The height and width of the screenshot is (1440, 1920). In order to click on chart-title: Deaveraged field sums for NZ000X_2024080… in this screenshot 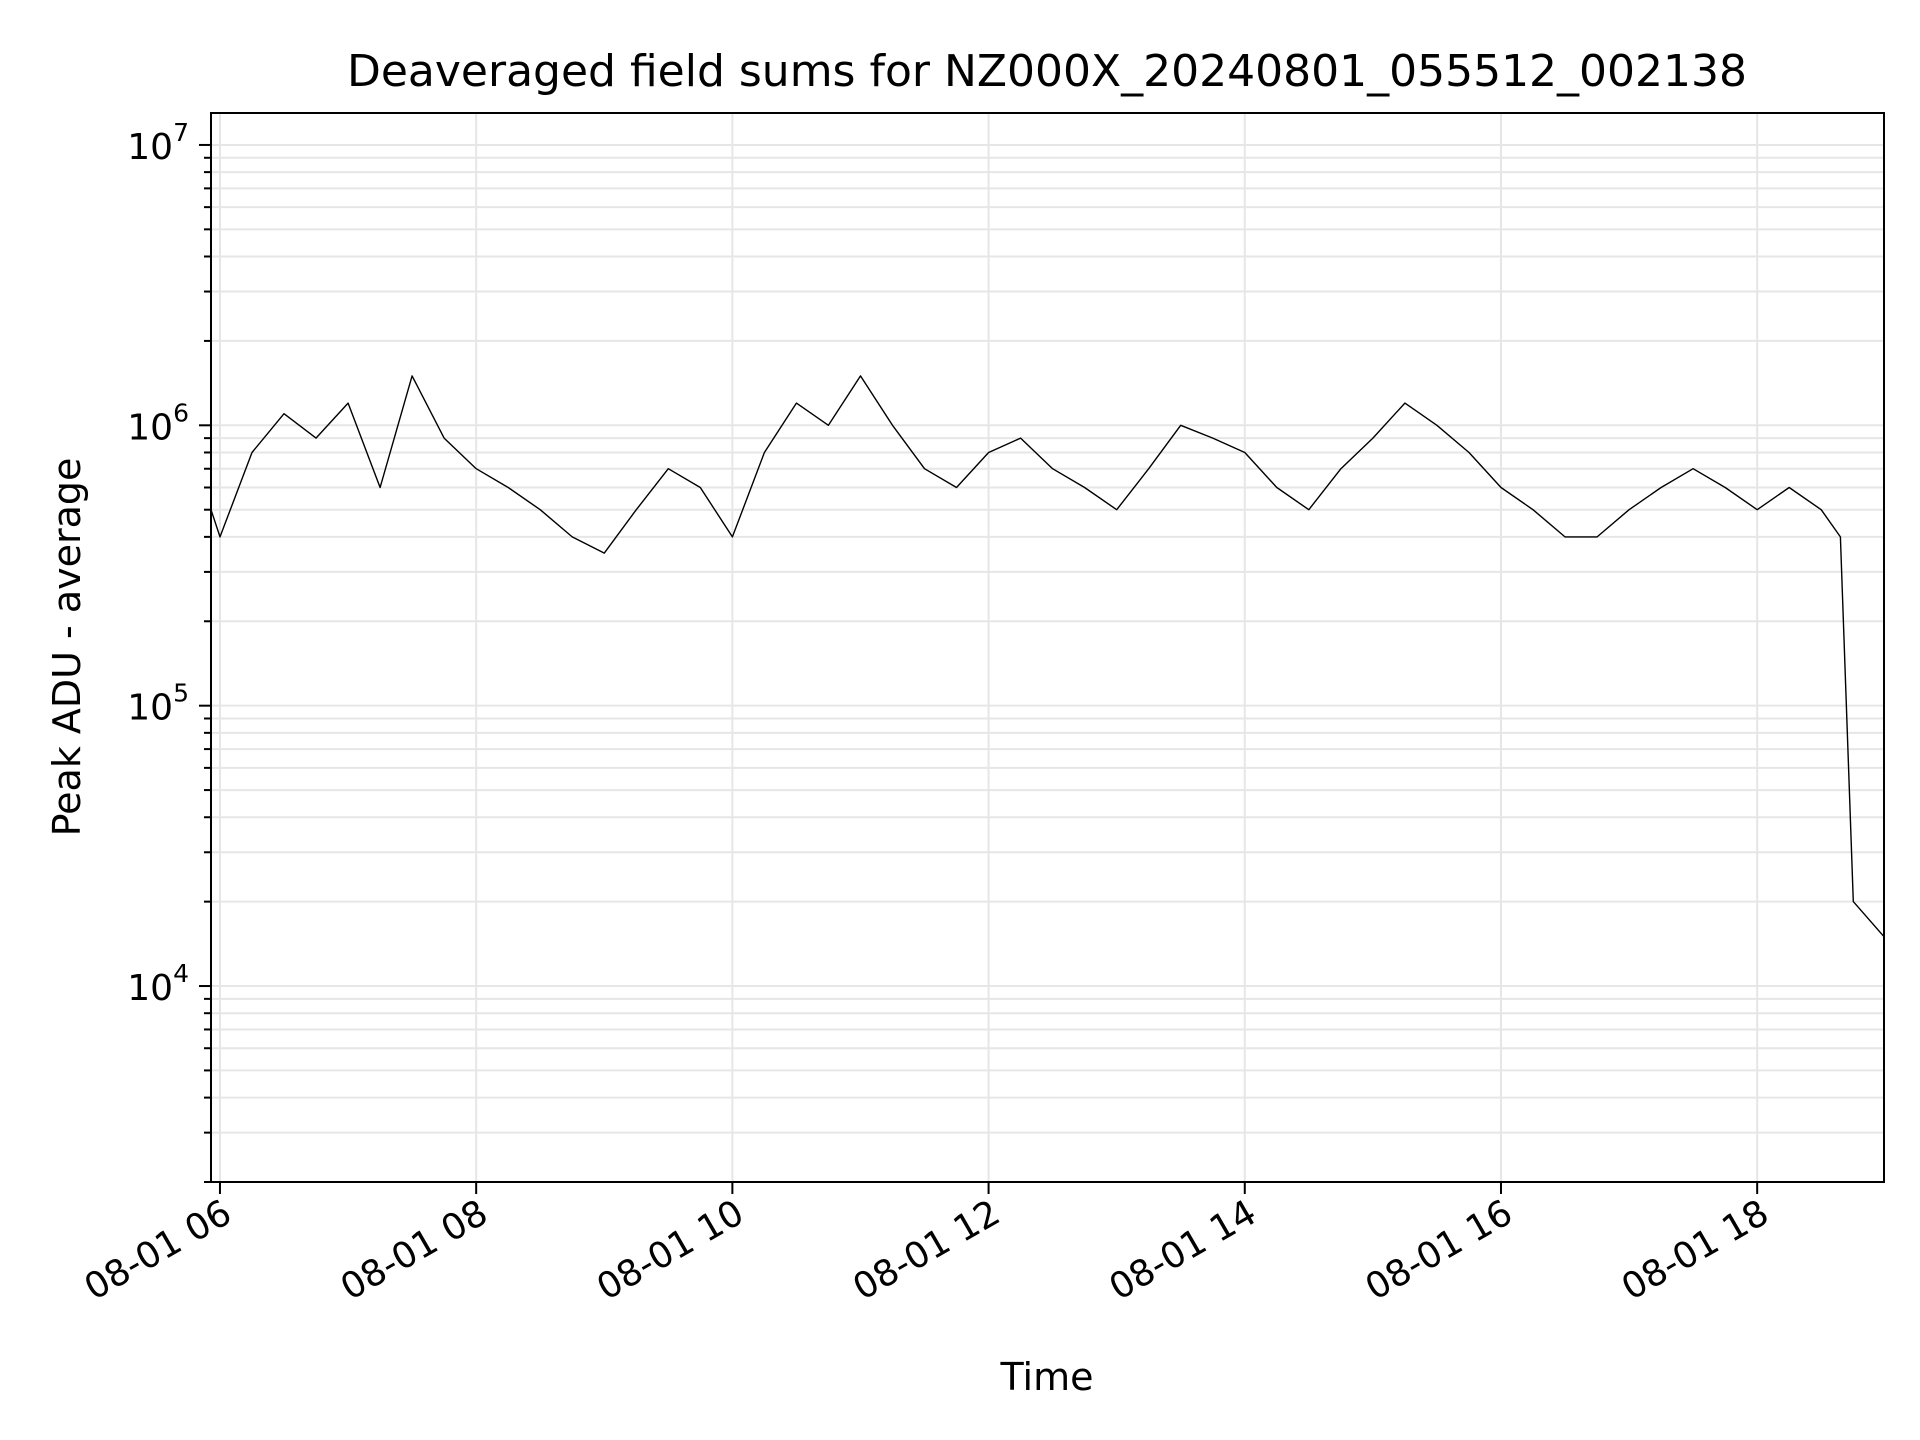, I will do `click(1047, 71)`.